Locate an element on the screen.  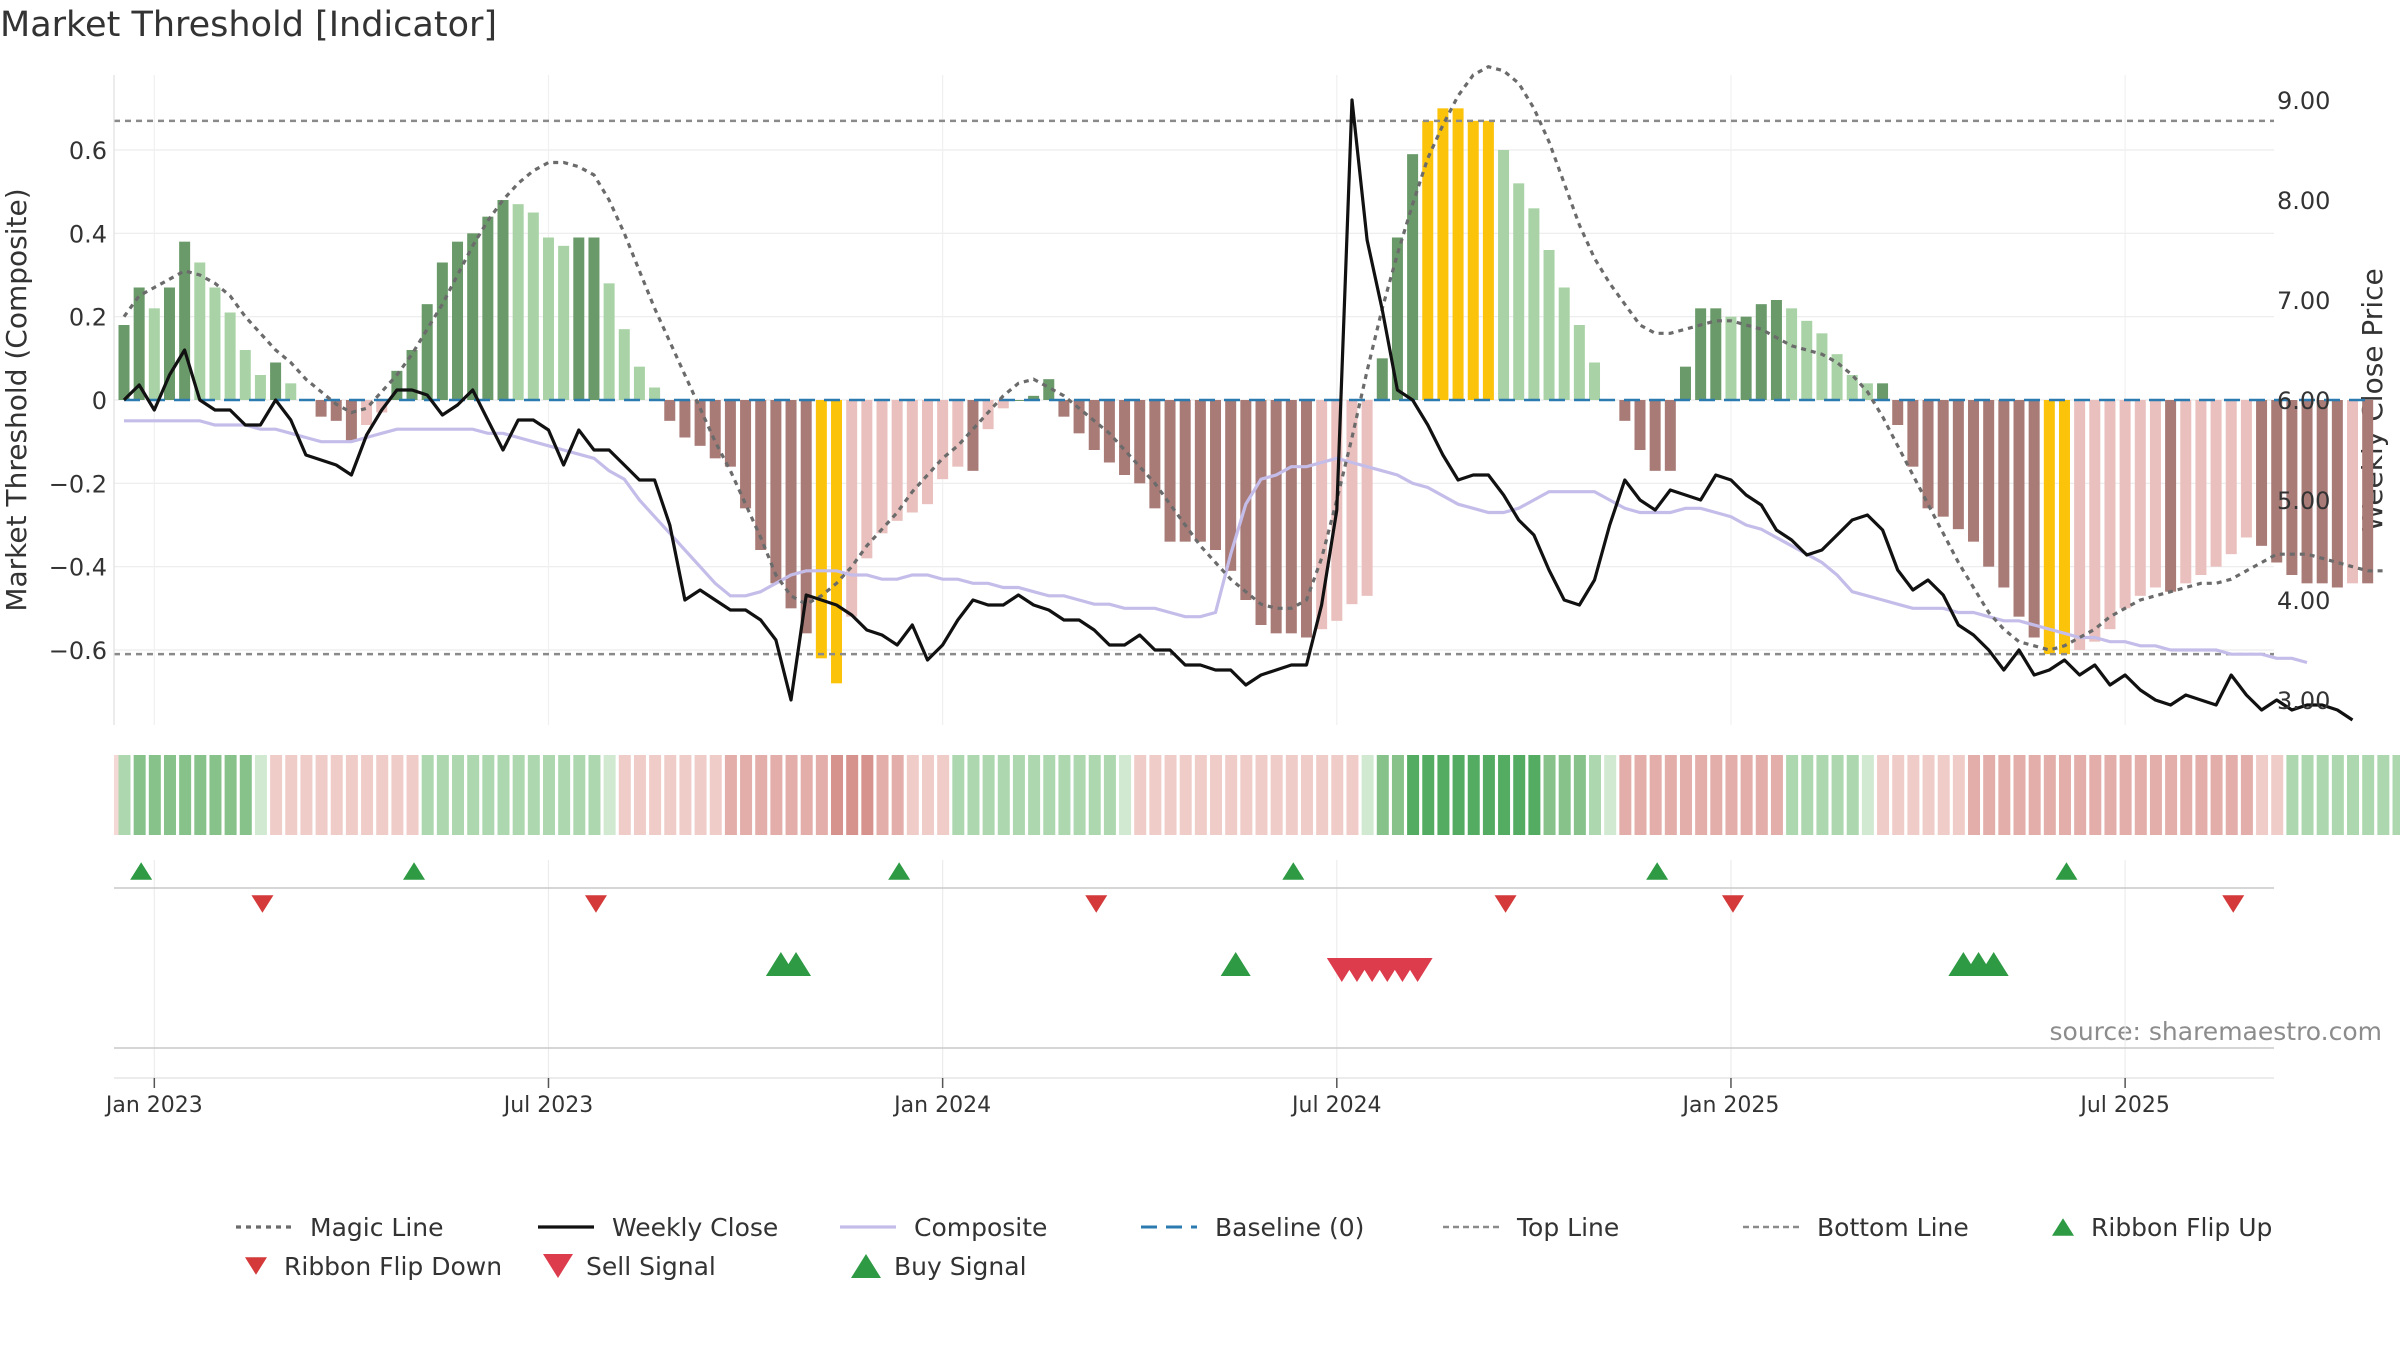
ribbon-strip is located at coordinates (1257, 795).